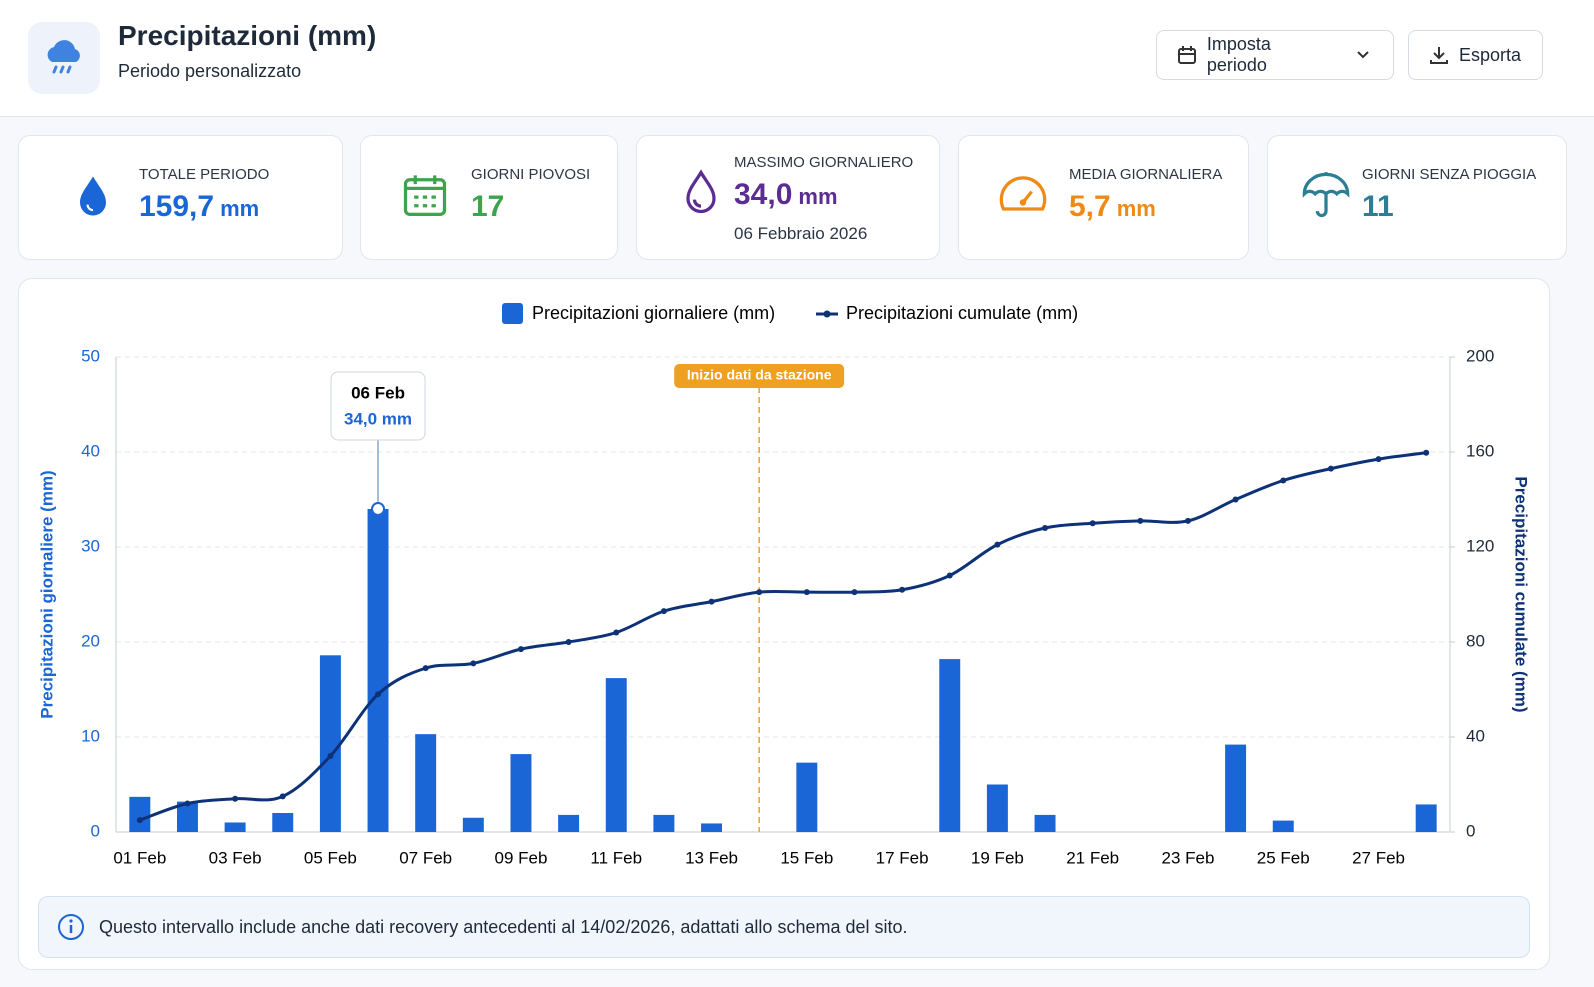 The height and width of the screenshot is (987, 1594). I want to click on button-label: Imposta periodo, so click(1238, 54).